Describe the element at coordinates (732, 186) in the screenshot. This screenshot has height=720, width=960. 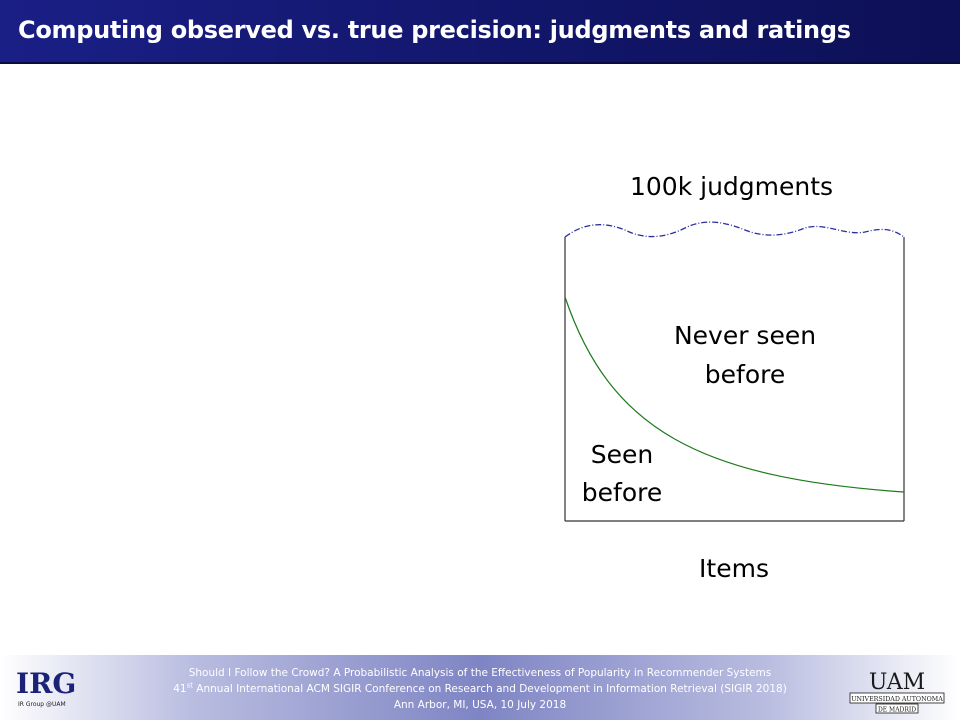
I see `top-label: 100k judgments` at that location.